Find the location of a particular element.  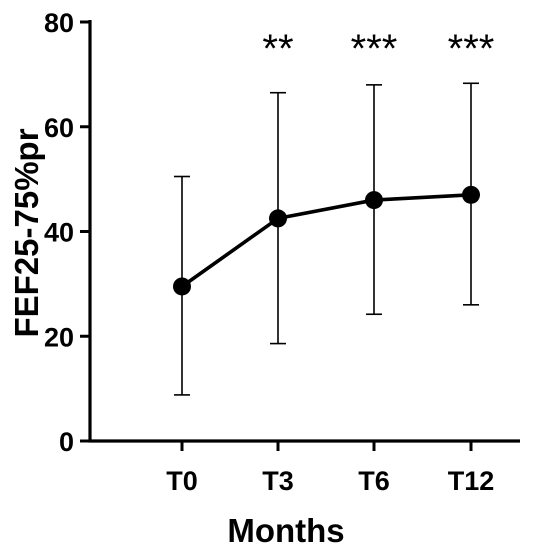

x-axis-title: Months is located at coordinates (285, 530).